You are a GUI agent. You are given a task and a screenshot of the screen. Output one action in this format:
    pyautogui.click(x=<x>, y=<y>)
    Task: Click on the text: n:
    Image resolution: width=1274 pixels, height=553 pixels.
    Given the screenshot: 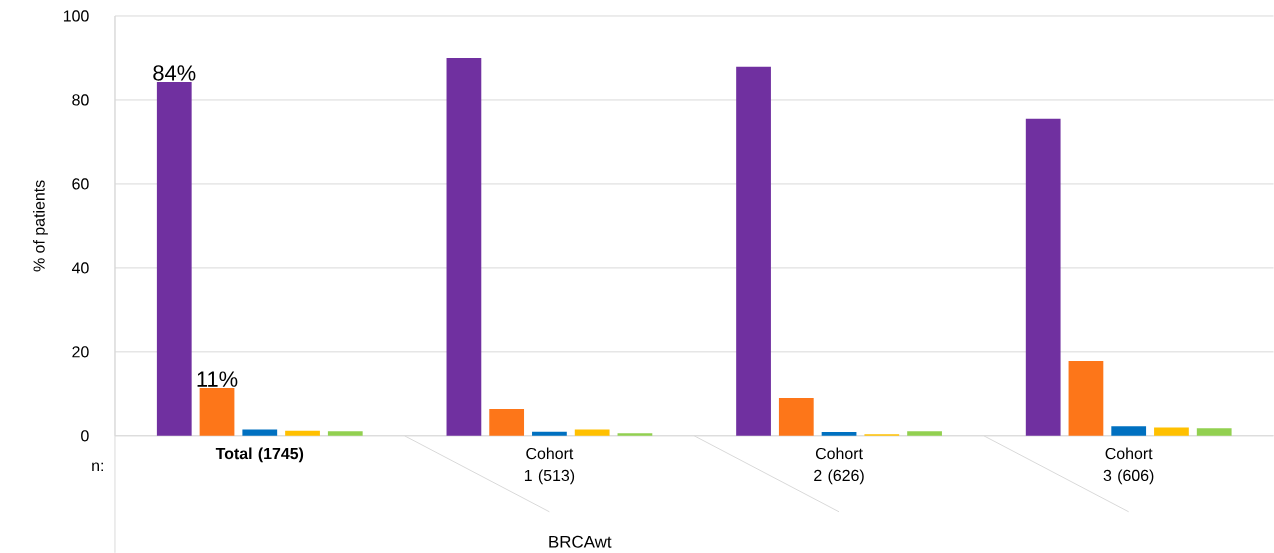 What is the action you would take?
    pyautogui.click(x=97, y=466)
    